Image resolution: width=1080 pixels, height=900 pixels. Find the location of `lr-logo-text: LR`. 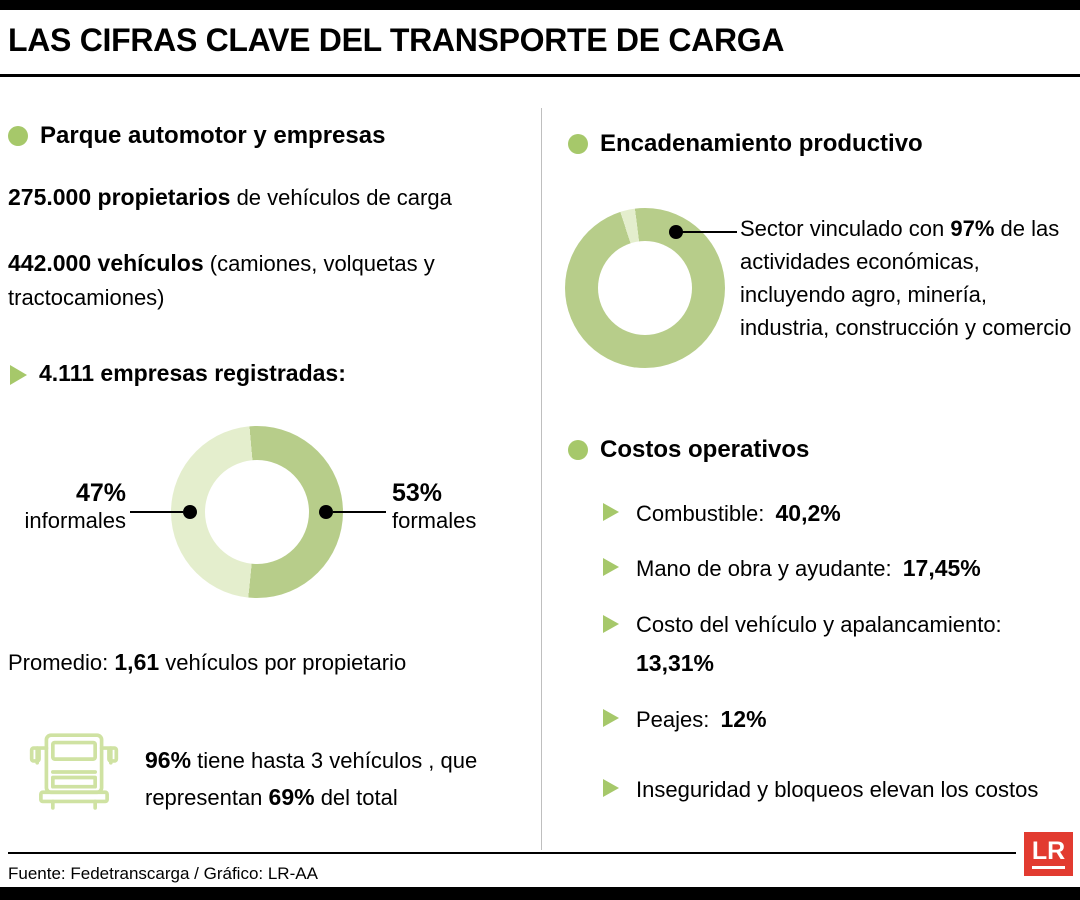

lr-logo-text: LR is located at coordinates (1048, 854).